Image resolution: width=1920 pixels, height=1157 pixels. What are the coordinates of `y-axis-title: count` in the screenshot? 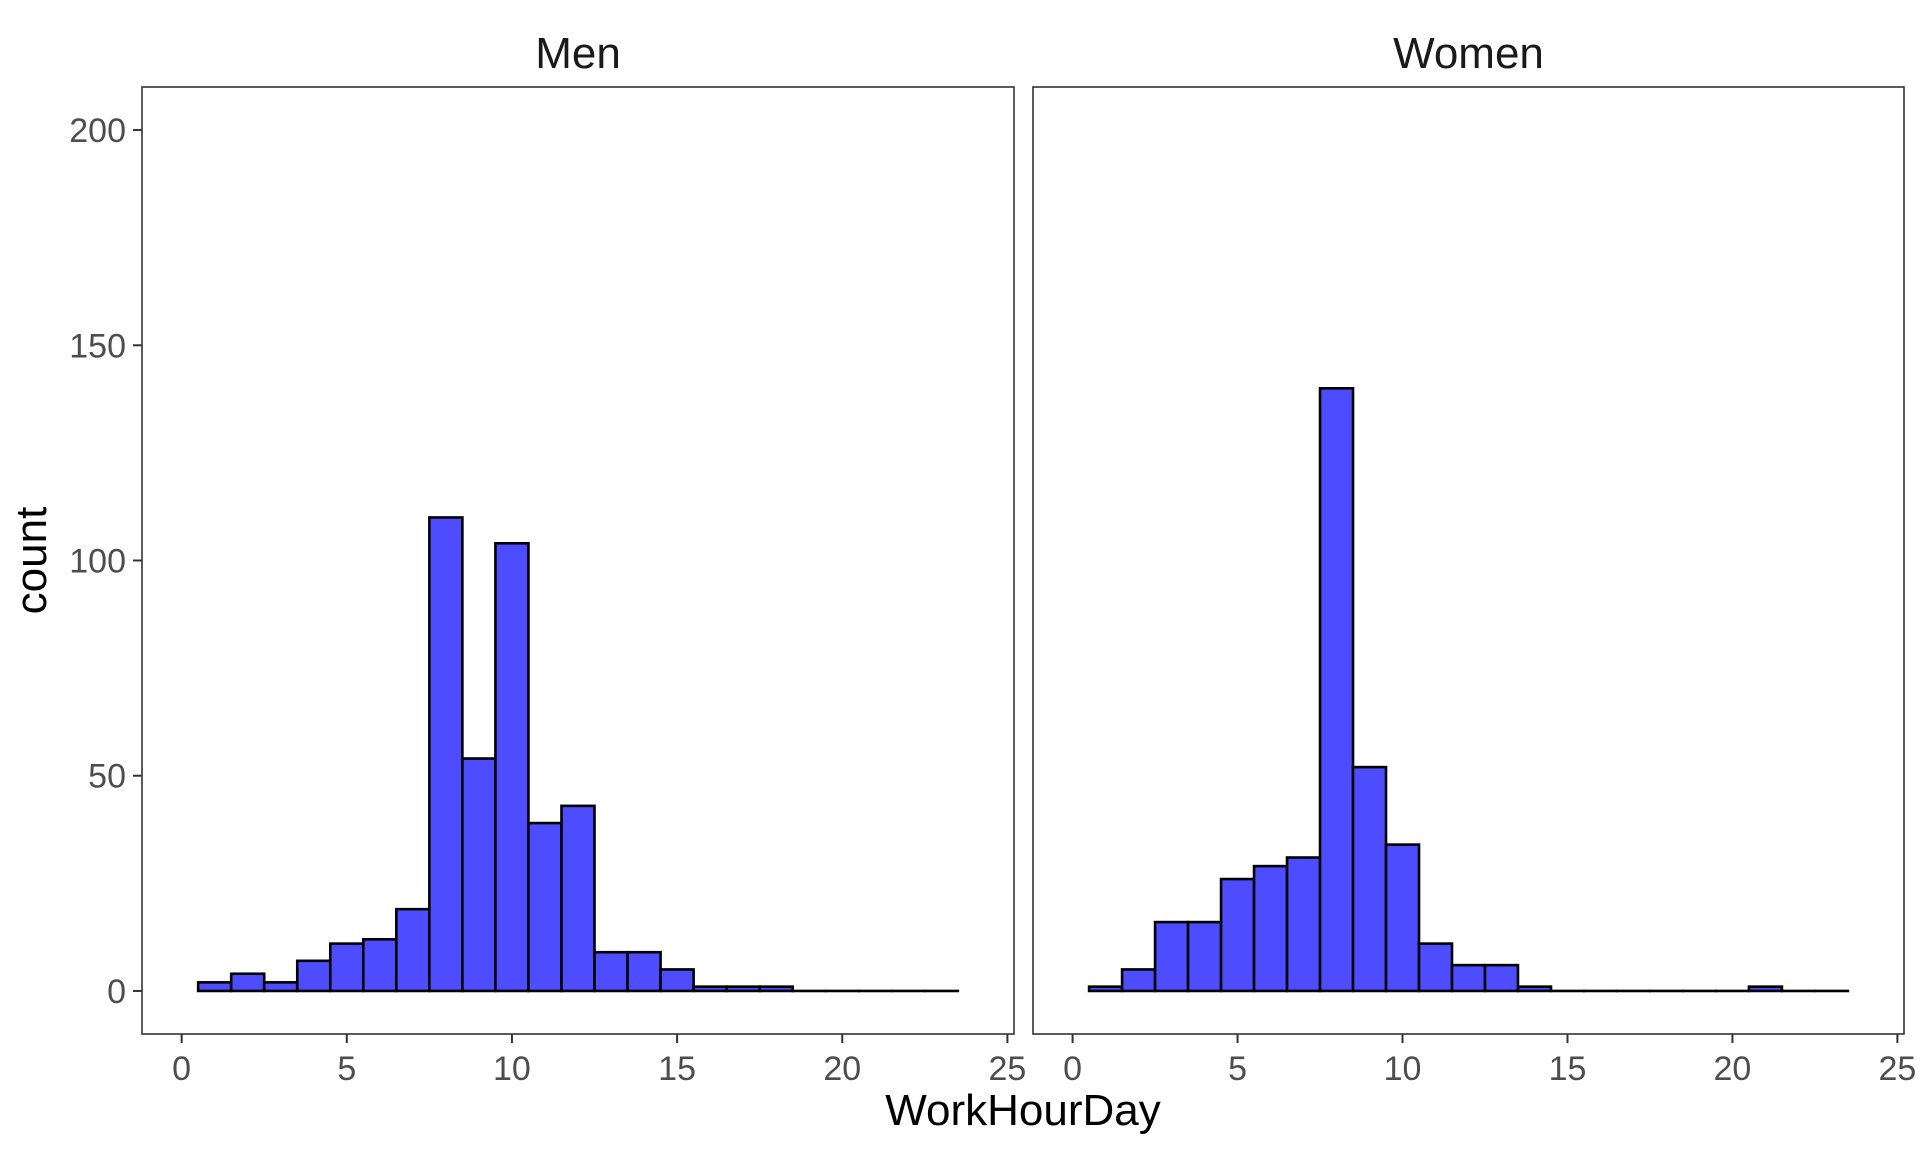 It's located at (31, 561).